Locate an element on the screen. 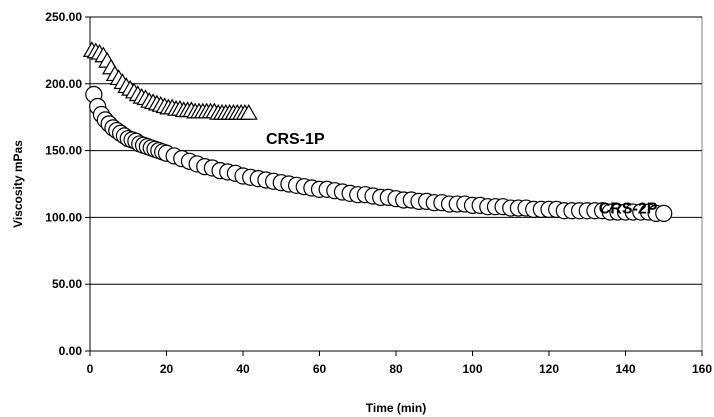 The width and height of the screenshot is (714, 417). series-label-crs-2p: CRS-2P is located at coordinates (628, 208).